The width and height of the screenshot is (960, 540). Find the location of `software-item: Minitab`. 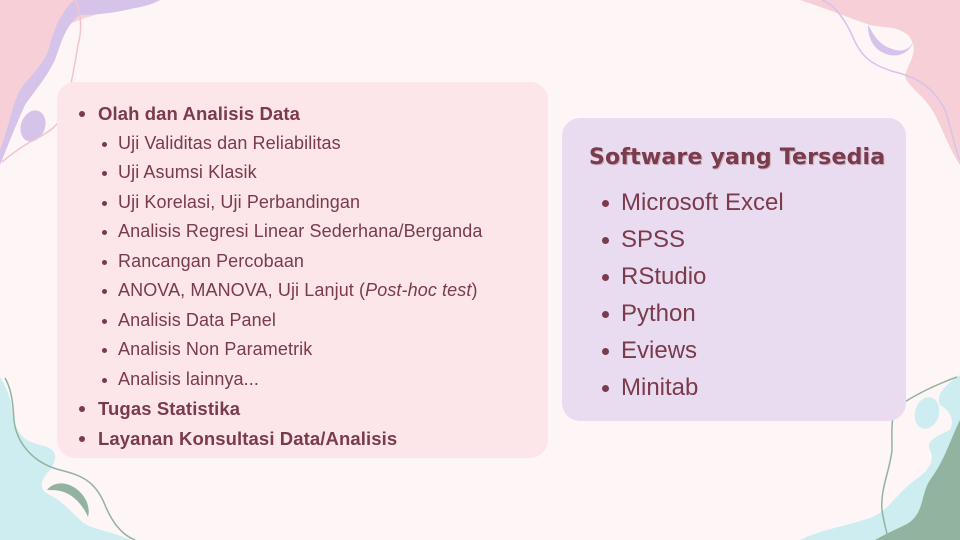

software-item: Minitab is located at coordinates (693, 387).